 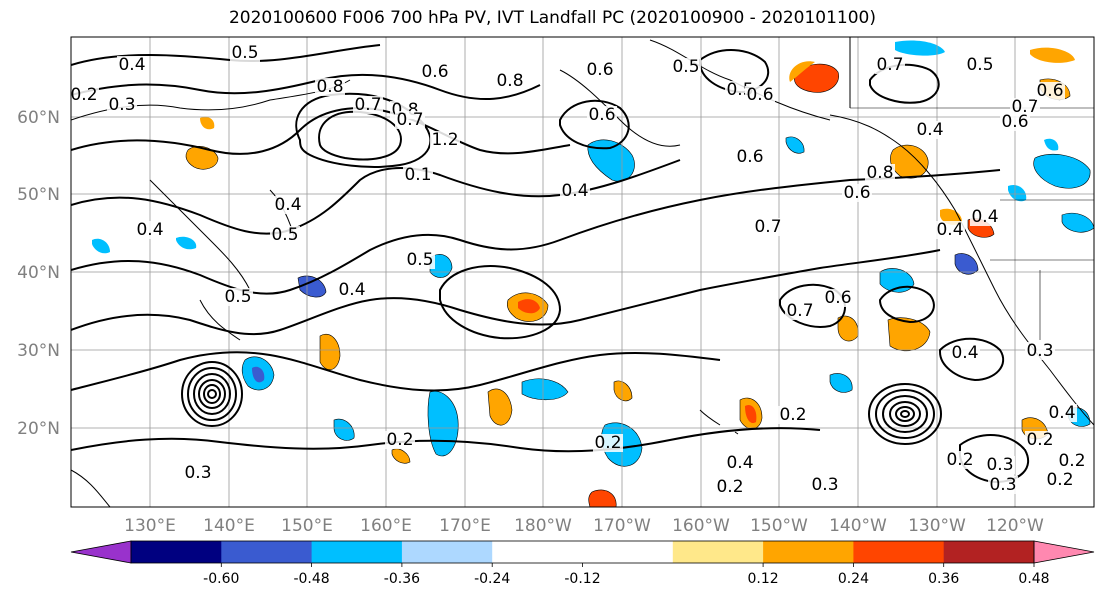 I want to click on colorbar-tick-label: 0.36, so click(x=943, y=579).